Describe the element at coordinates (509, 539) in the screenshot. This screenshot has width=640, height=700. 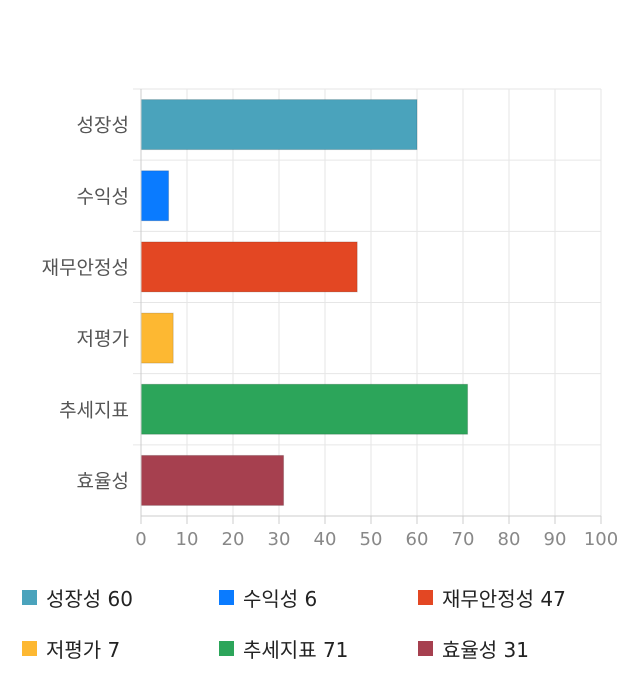
I see `x-tick-label: 80` at that location.